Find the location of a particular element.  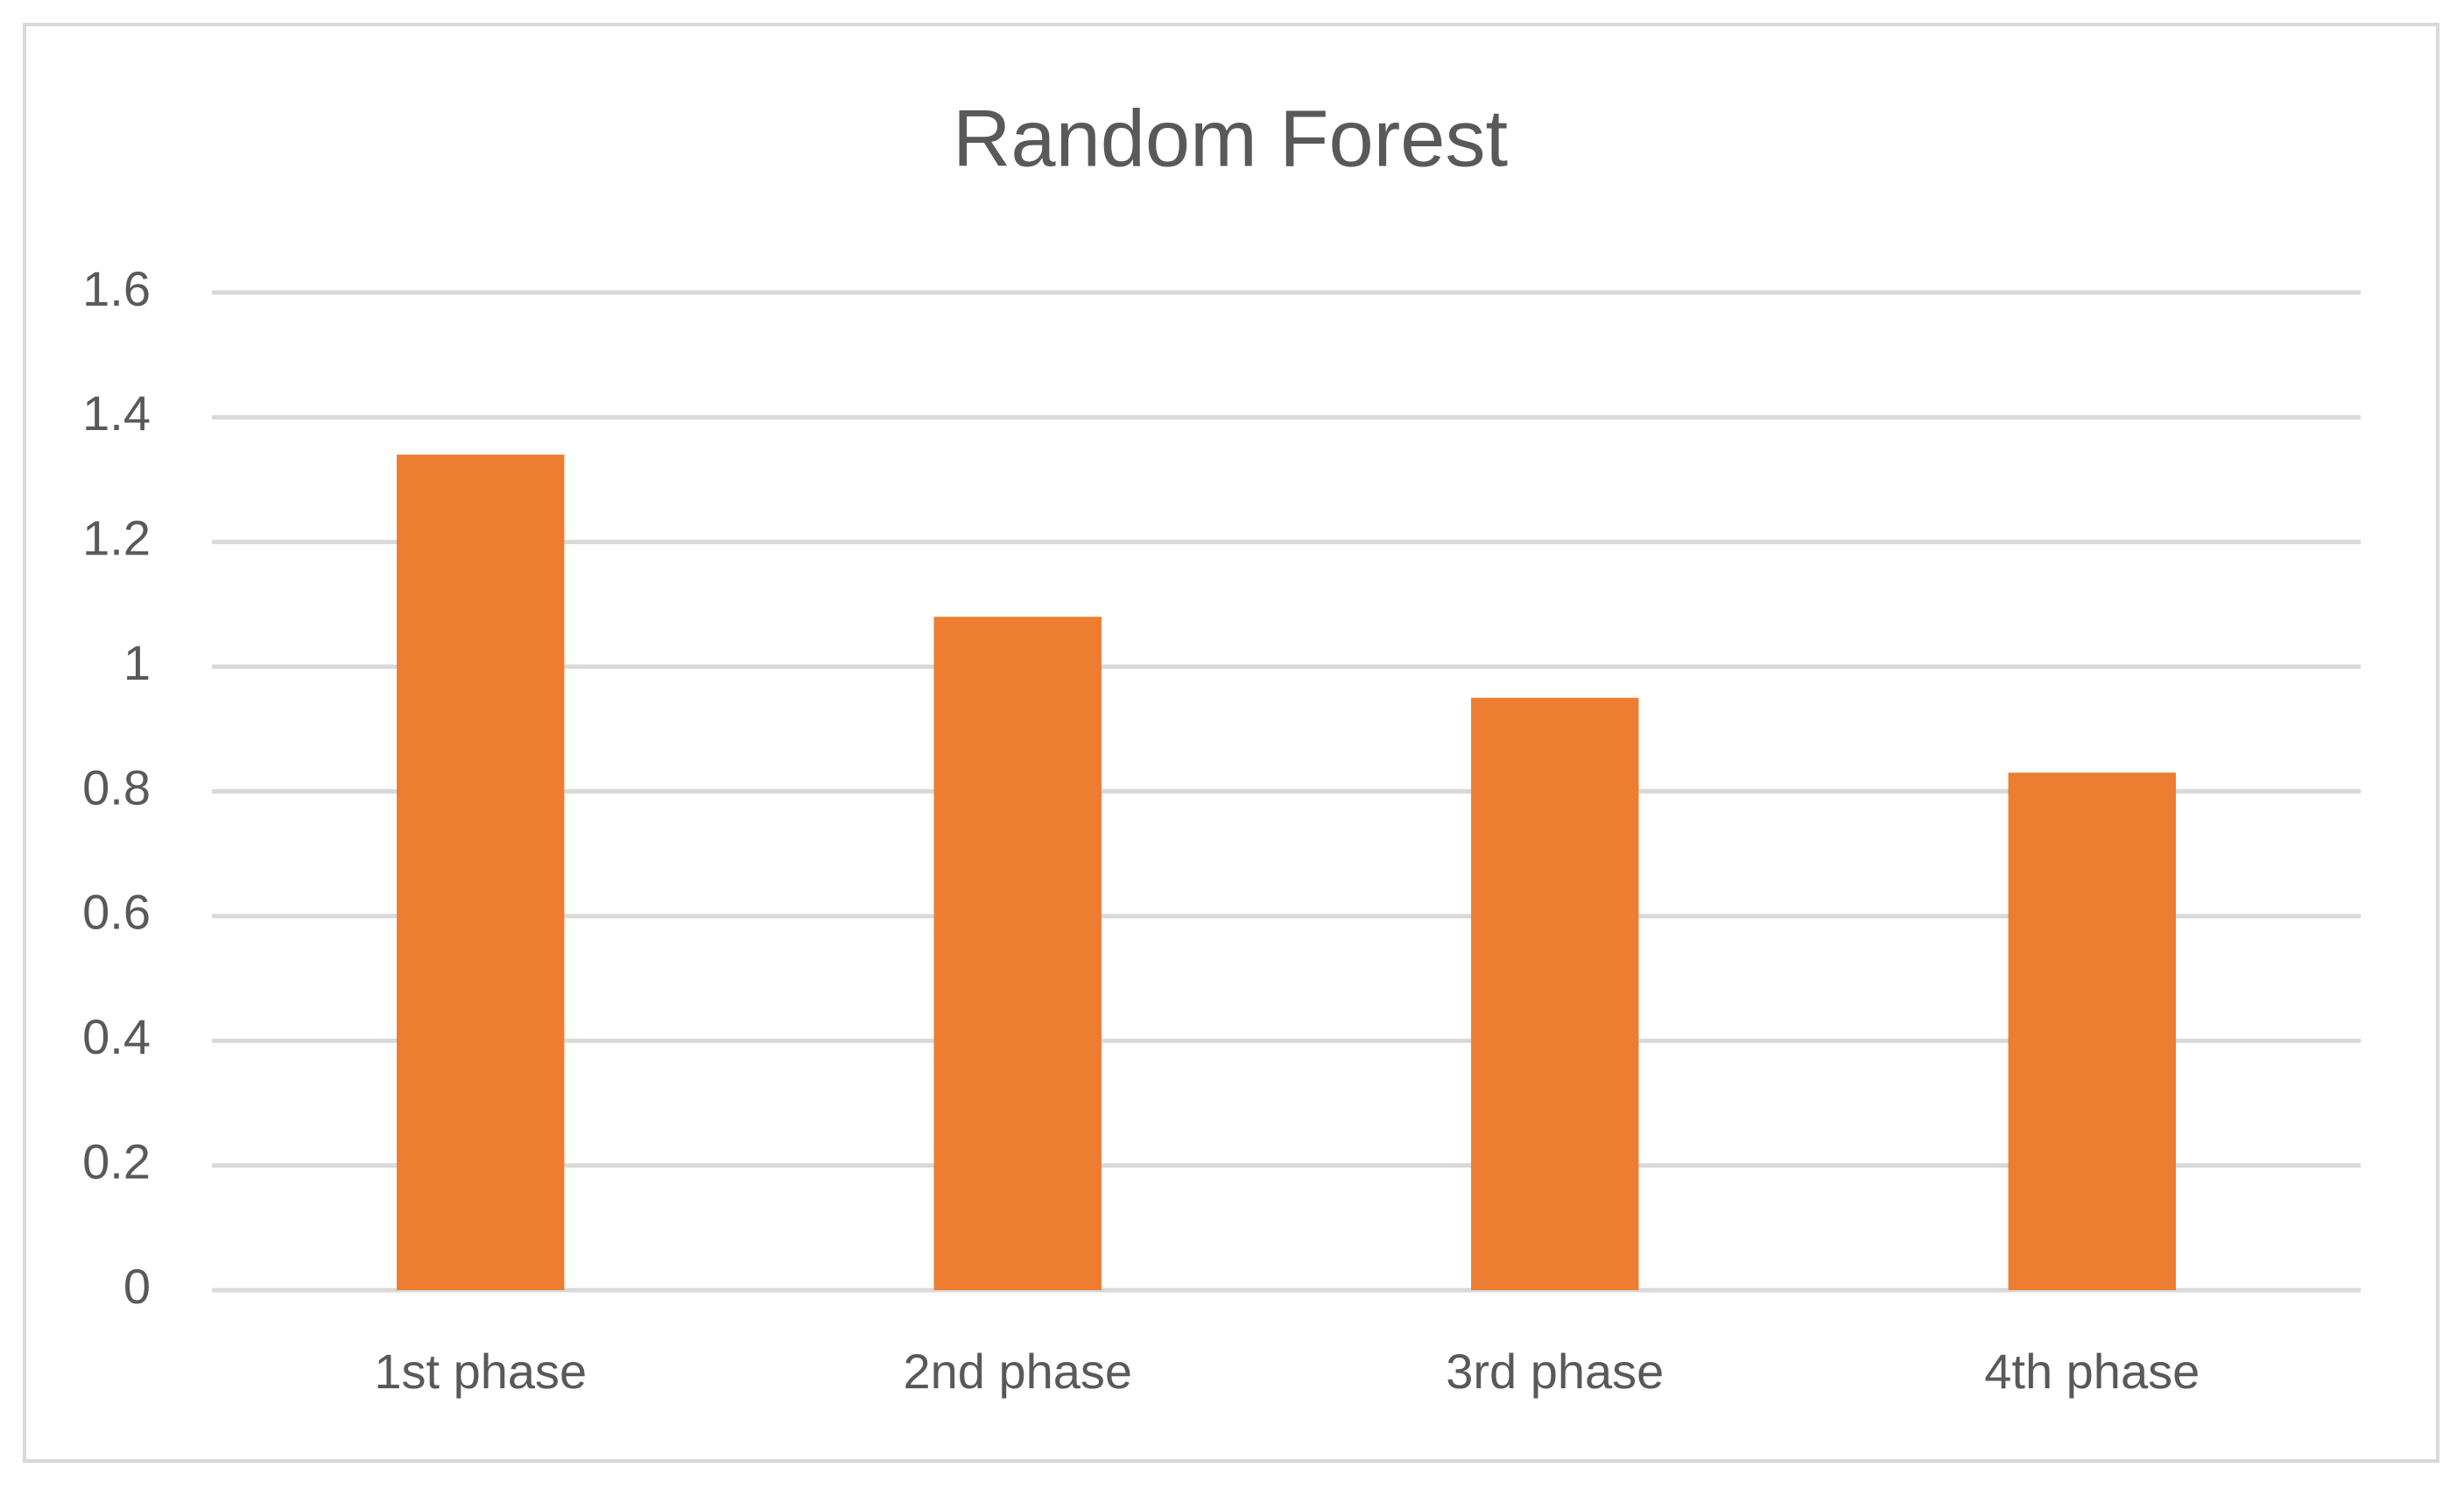

y-tick-label: 1 is located at coordinates (137, 662).